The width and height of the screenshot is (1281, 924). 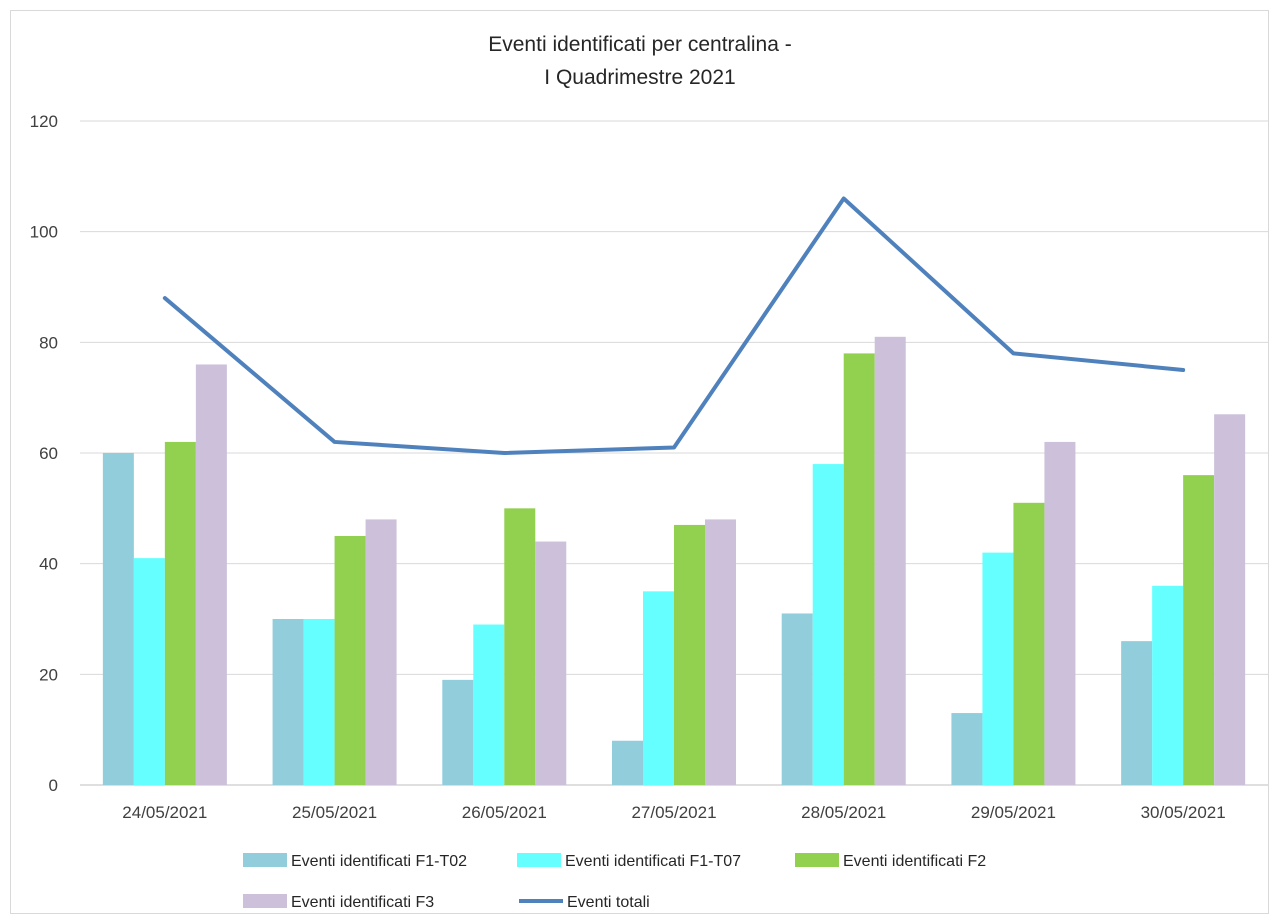 I want to click on y-tick-label: 80, so click(x=48, y=342).